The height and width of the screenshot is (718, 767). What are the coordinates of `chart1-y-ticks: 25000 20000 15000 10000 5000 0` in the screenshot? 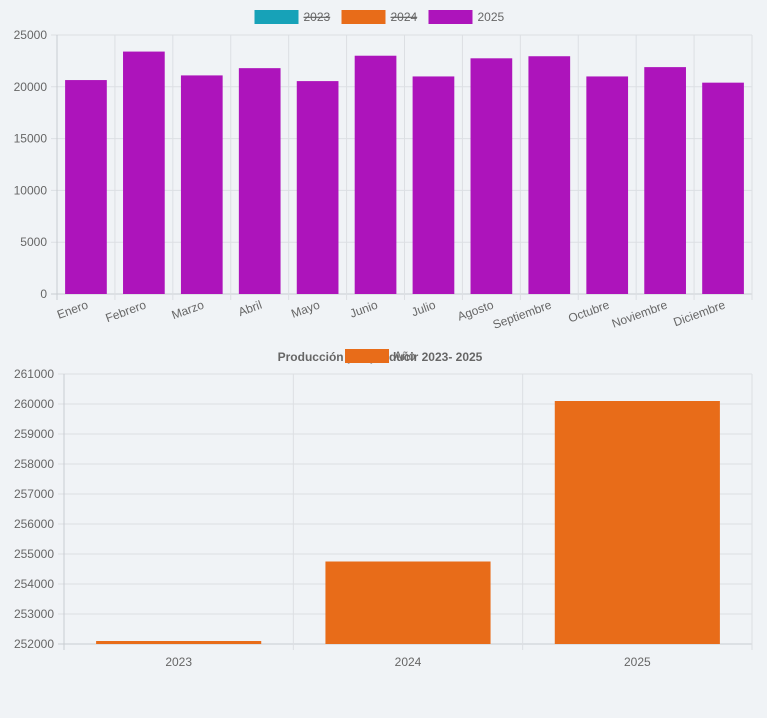 It's located at (31, 164).